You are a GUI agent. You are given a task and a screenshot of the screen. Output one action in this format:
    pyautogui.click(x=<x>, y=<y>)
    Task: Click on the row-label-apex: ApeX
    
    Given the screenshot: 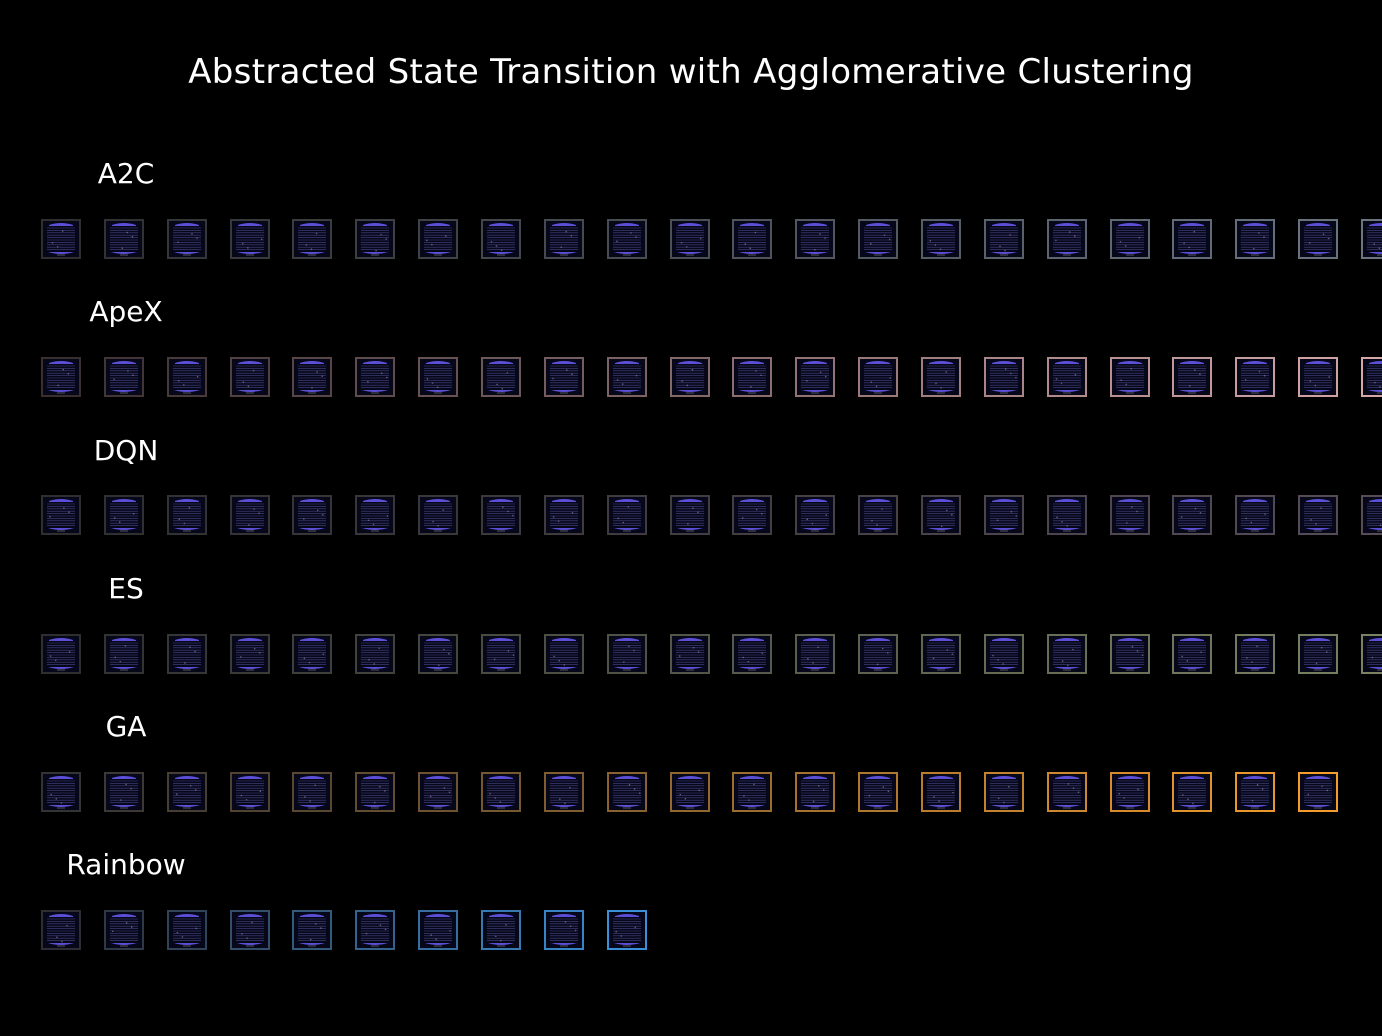 What is the action you would take?
    pyautogui.click(x=126, y=311)
    